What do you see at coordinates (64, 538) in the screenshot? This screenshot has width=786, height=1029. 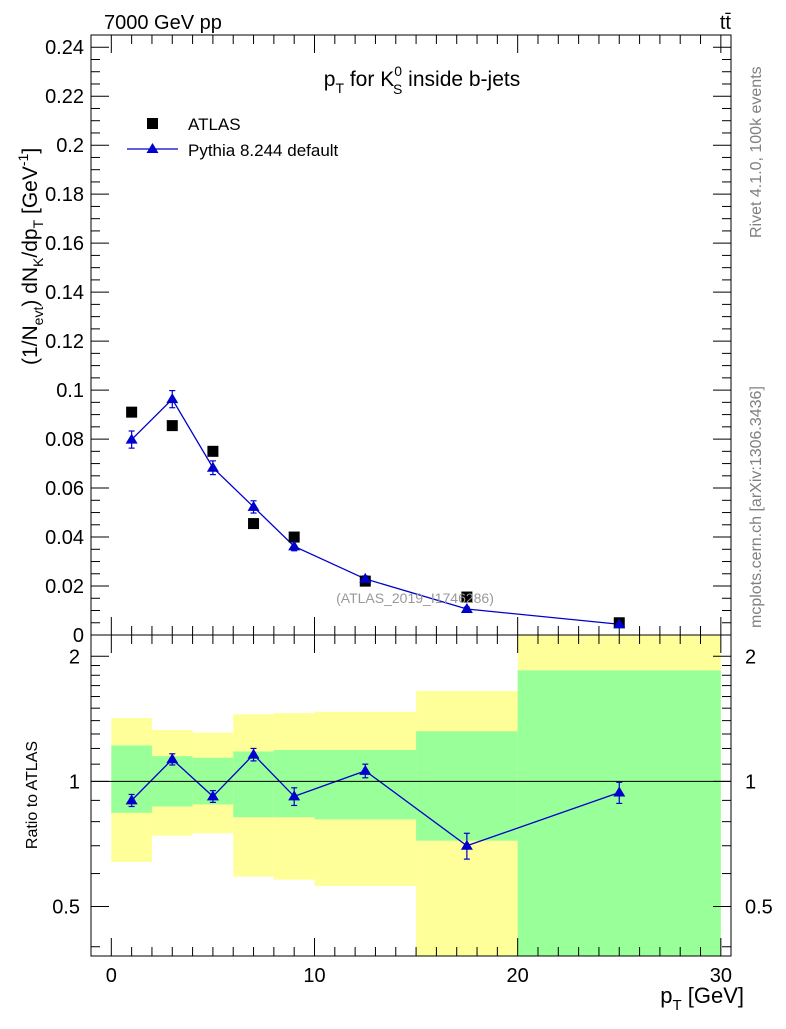 I see `y-tick-label: 0.04` at bounding box center [64, 538].